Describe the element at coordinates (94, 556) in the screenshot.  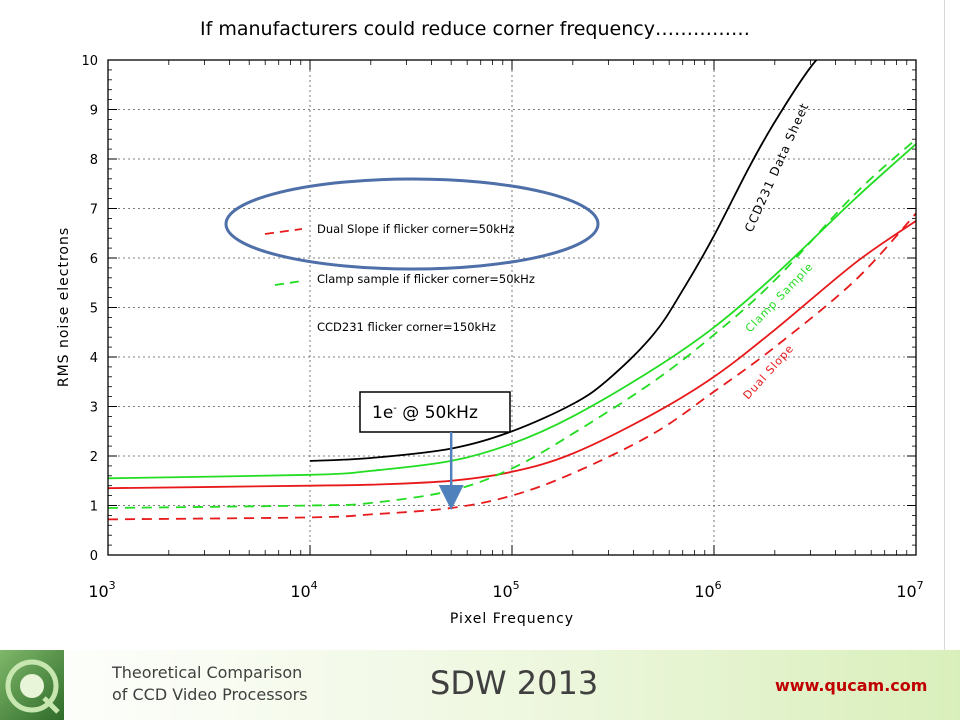
I see `y-tick-label: 0` at that location.